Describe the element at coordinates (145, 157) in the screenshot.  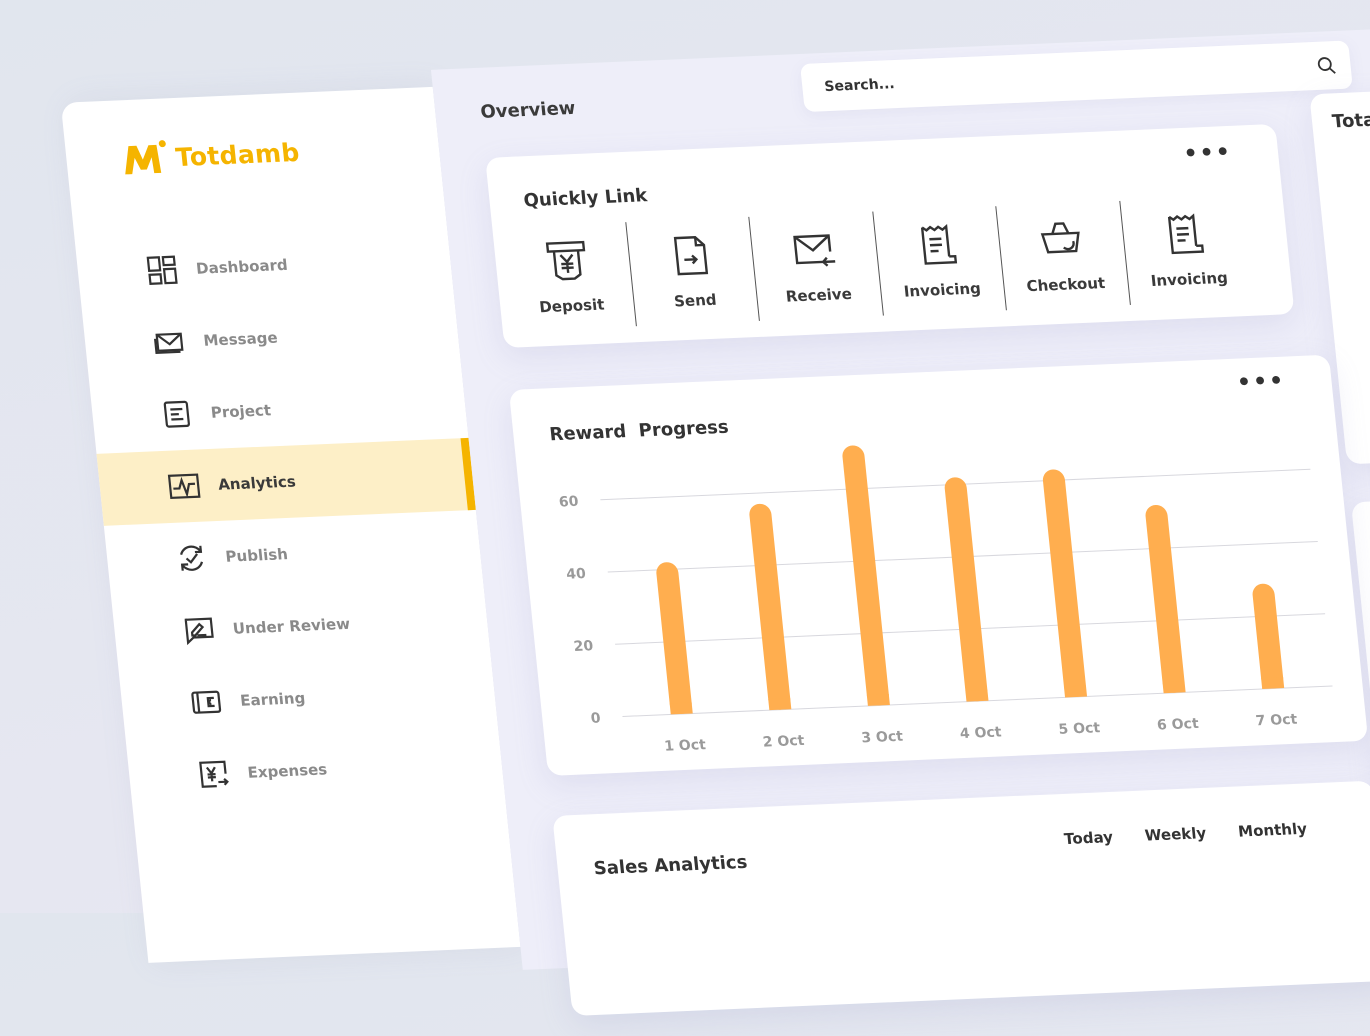
I see `logo-mark-icon` at that location.